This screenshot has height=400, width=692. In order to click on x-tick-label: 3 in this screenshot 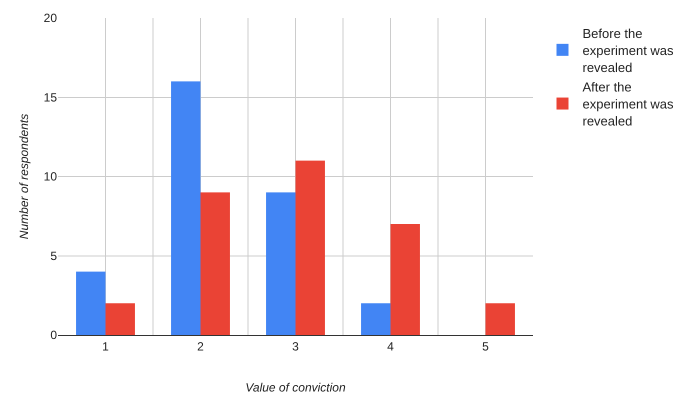, I will do `click(296, 346)`.